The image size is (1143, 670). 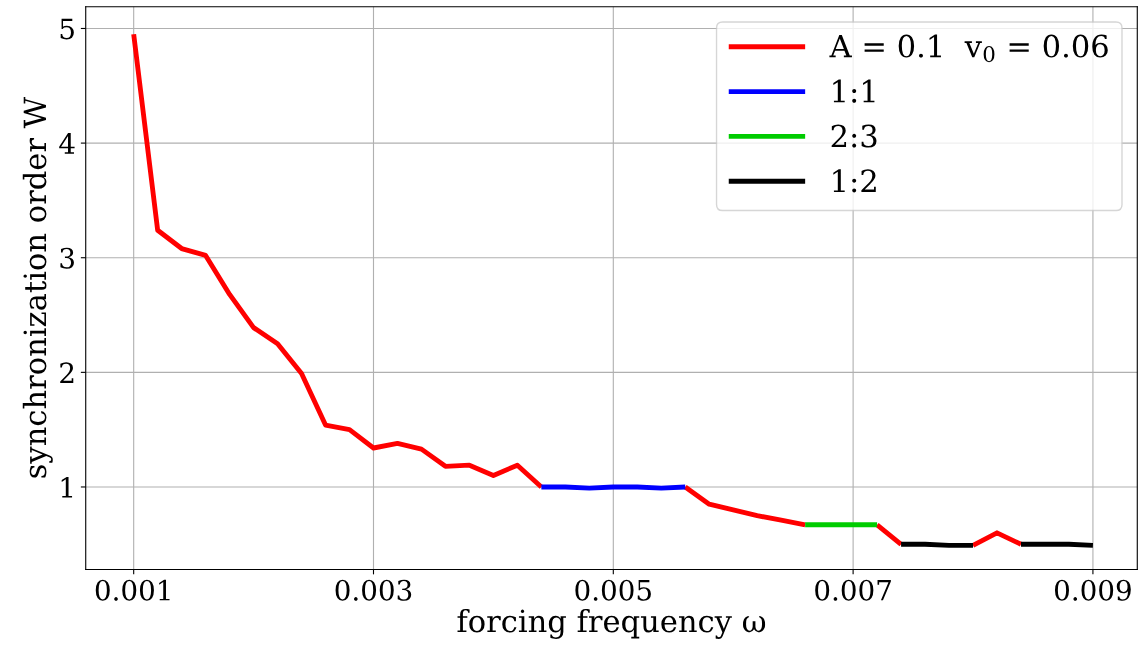 What do you see at coordinates (373, 590) in the screenshot?
I see `x-tick-label: 0.003` at bounding box center [373, 590].